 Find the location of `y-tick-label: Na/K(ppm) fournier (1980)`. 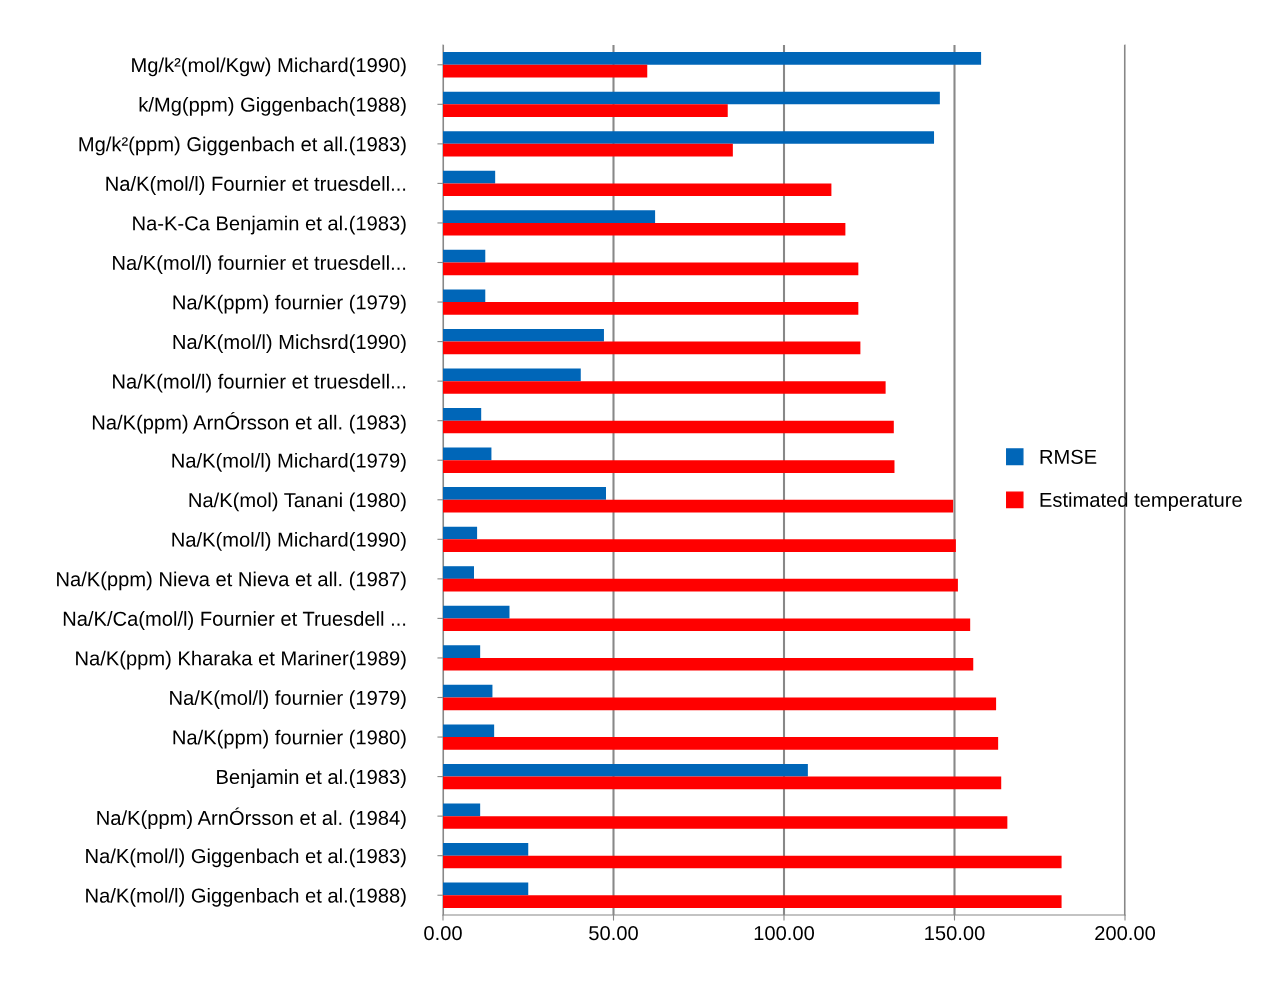

y-tick-label: Na/K(ppm) fournier (1980) is located at coordinates (289, 739).